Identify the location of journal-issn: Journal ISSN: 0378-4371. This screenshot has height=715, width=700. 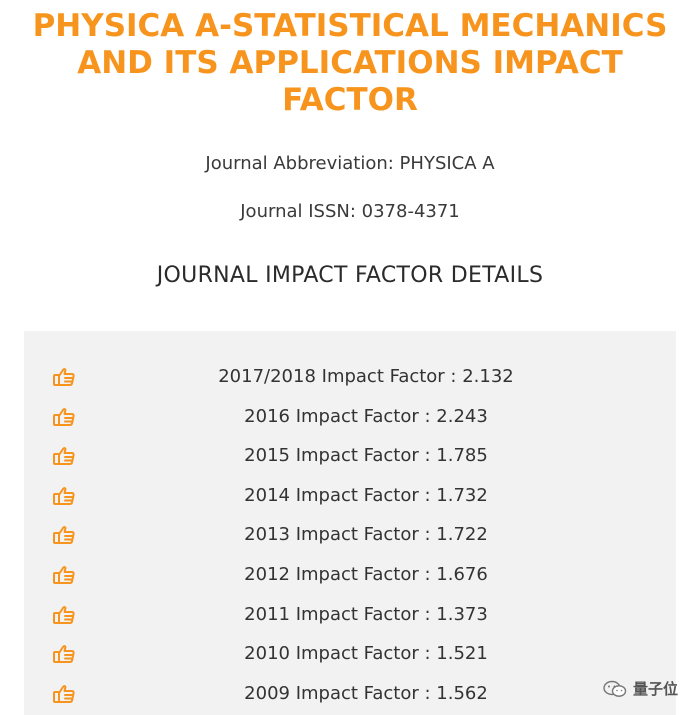
(350, 211).